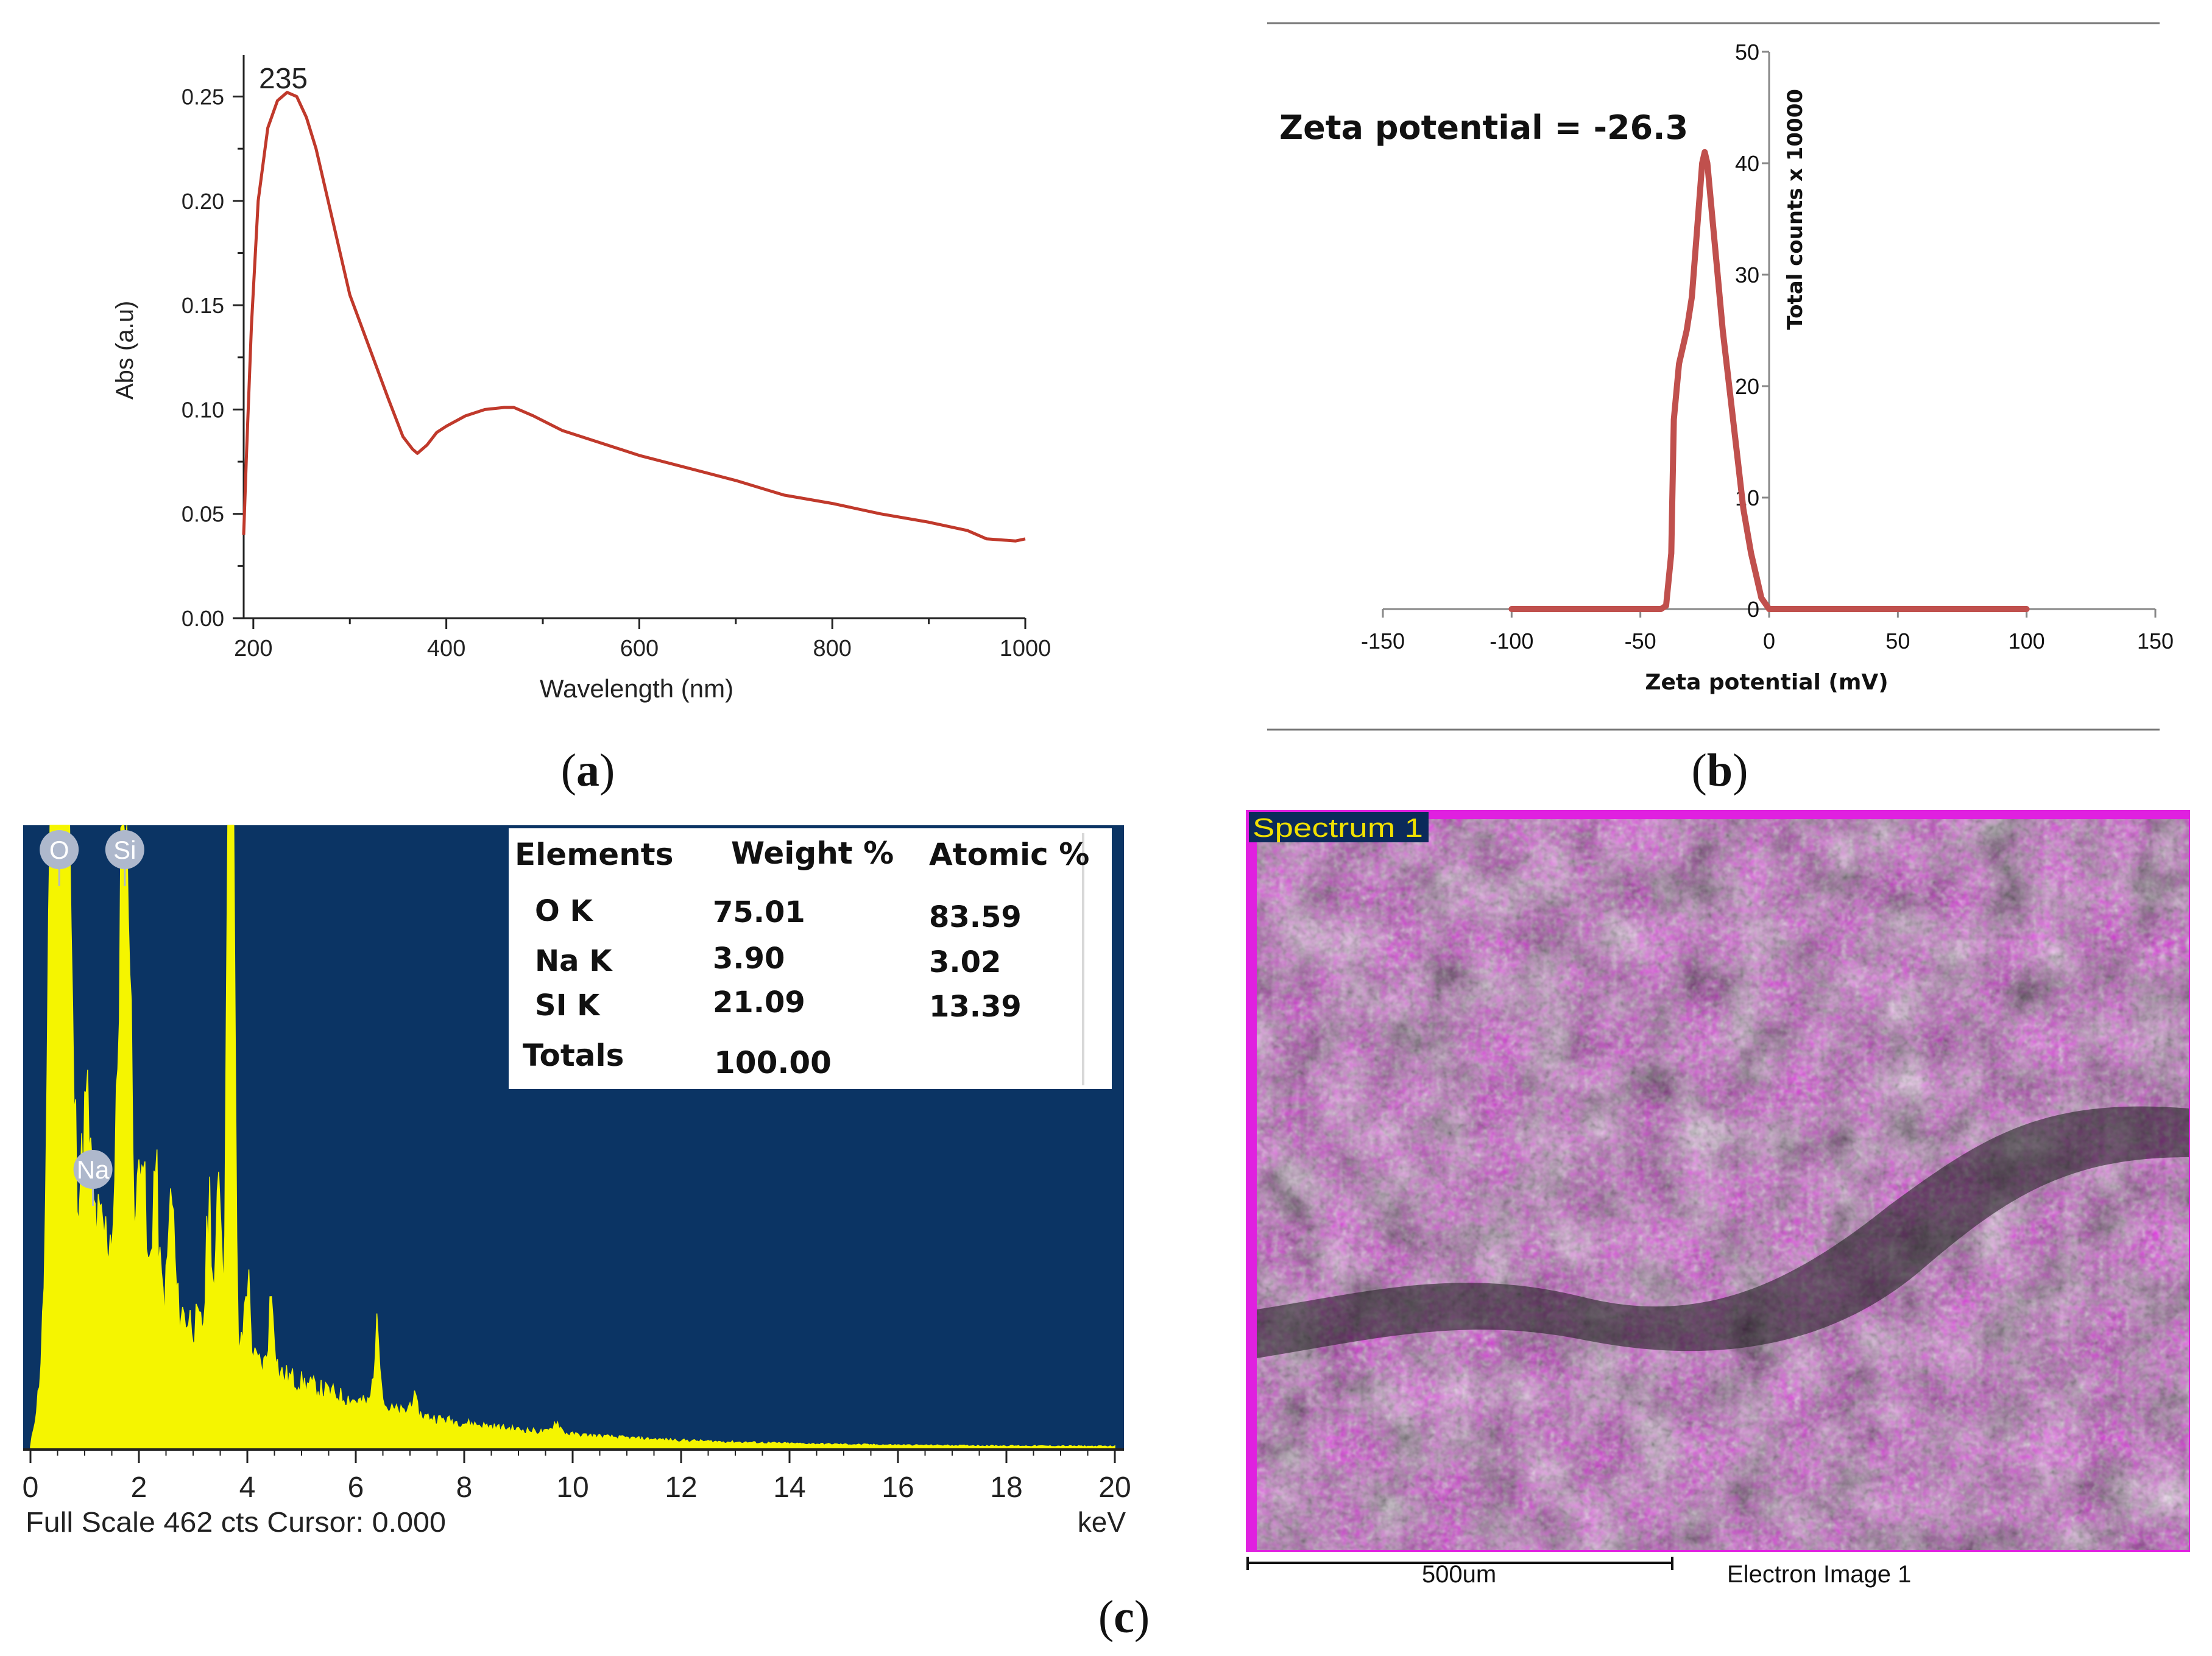 The height and width of the screenshot is (1656, 2212). Describe the element at coordinates (1747, 53) in the screenshot. I see `panel-b-y-tick-label: 50` at that location.